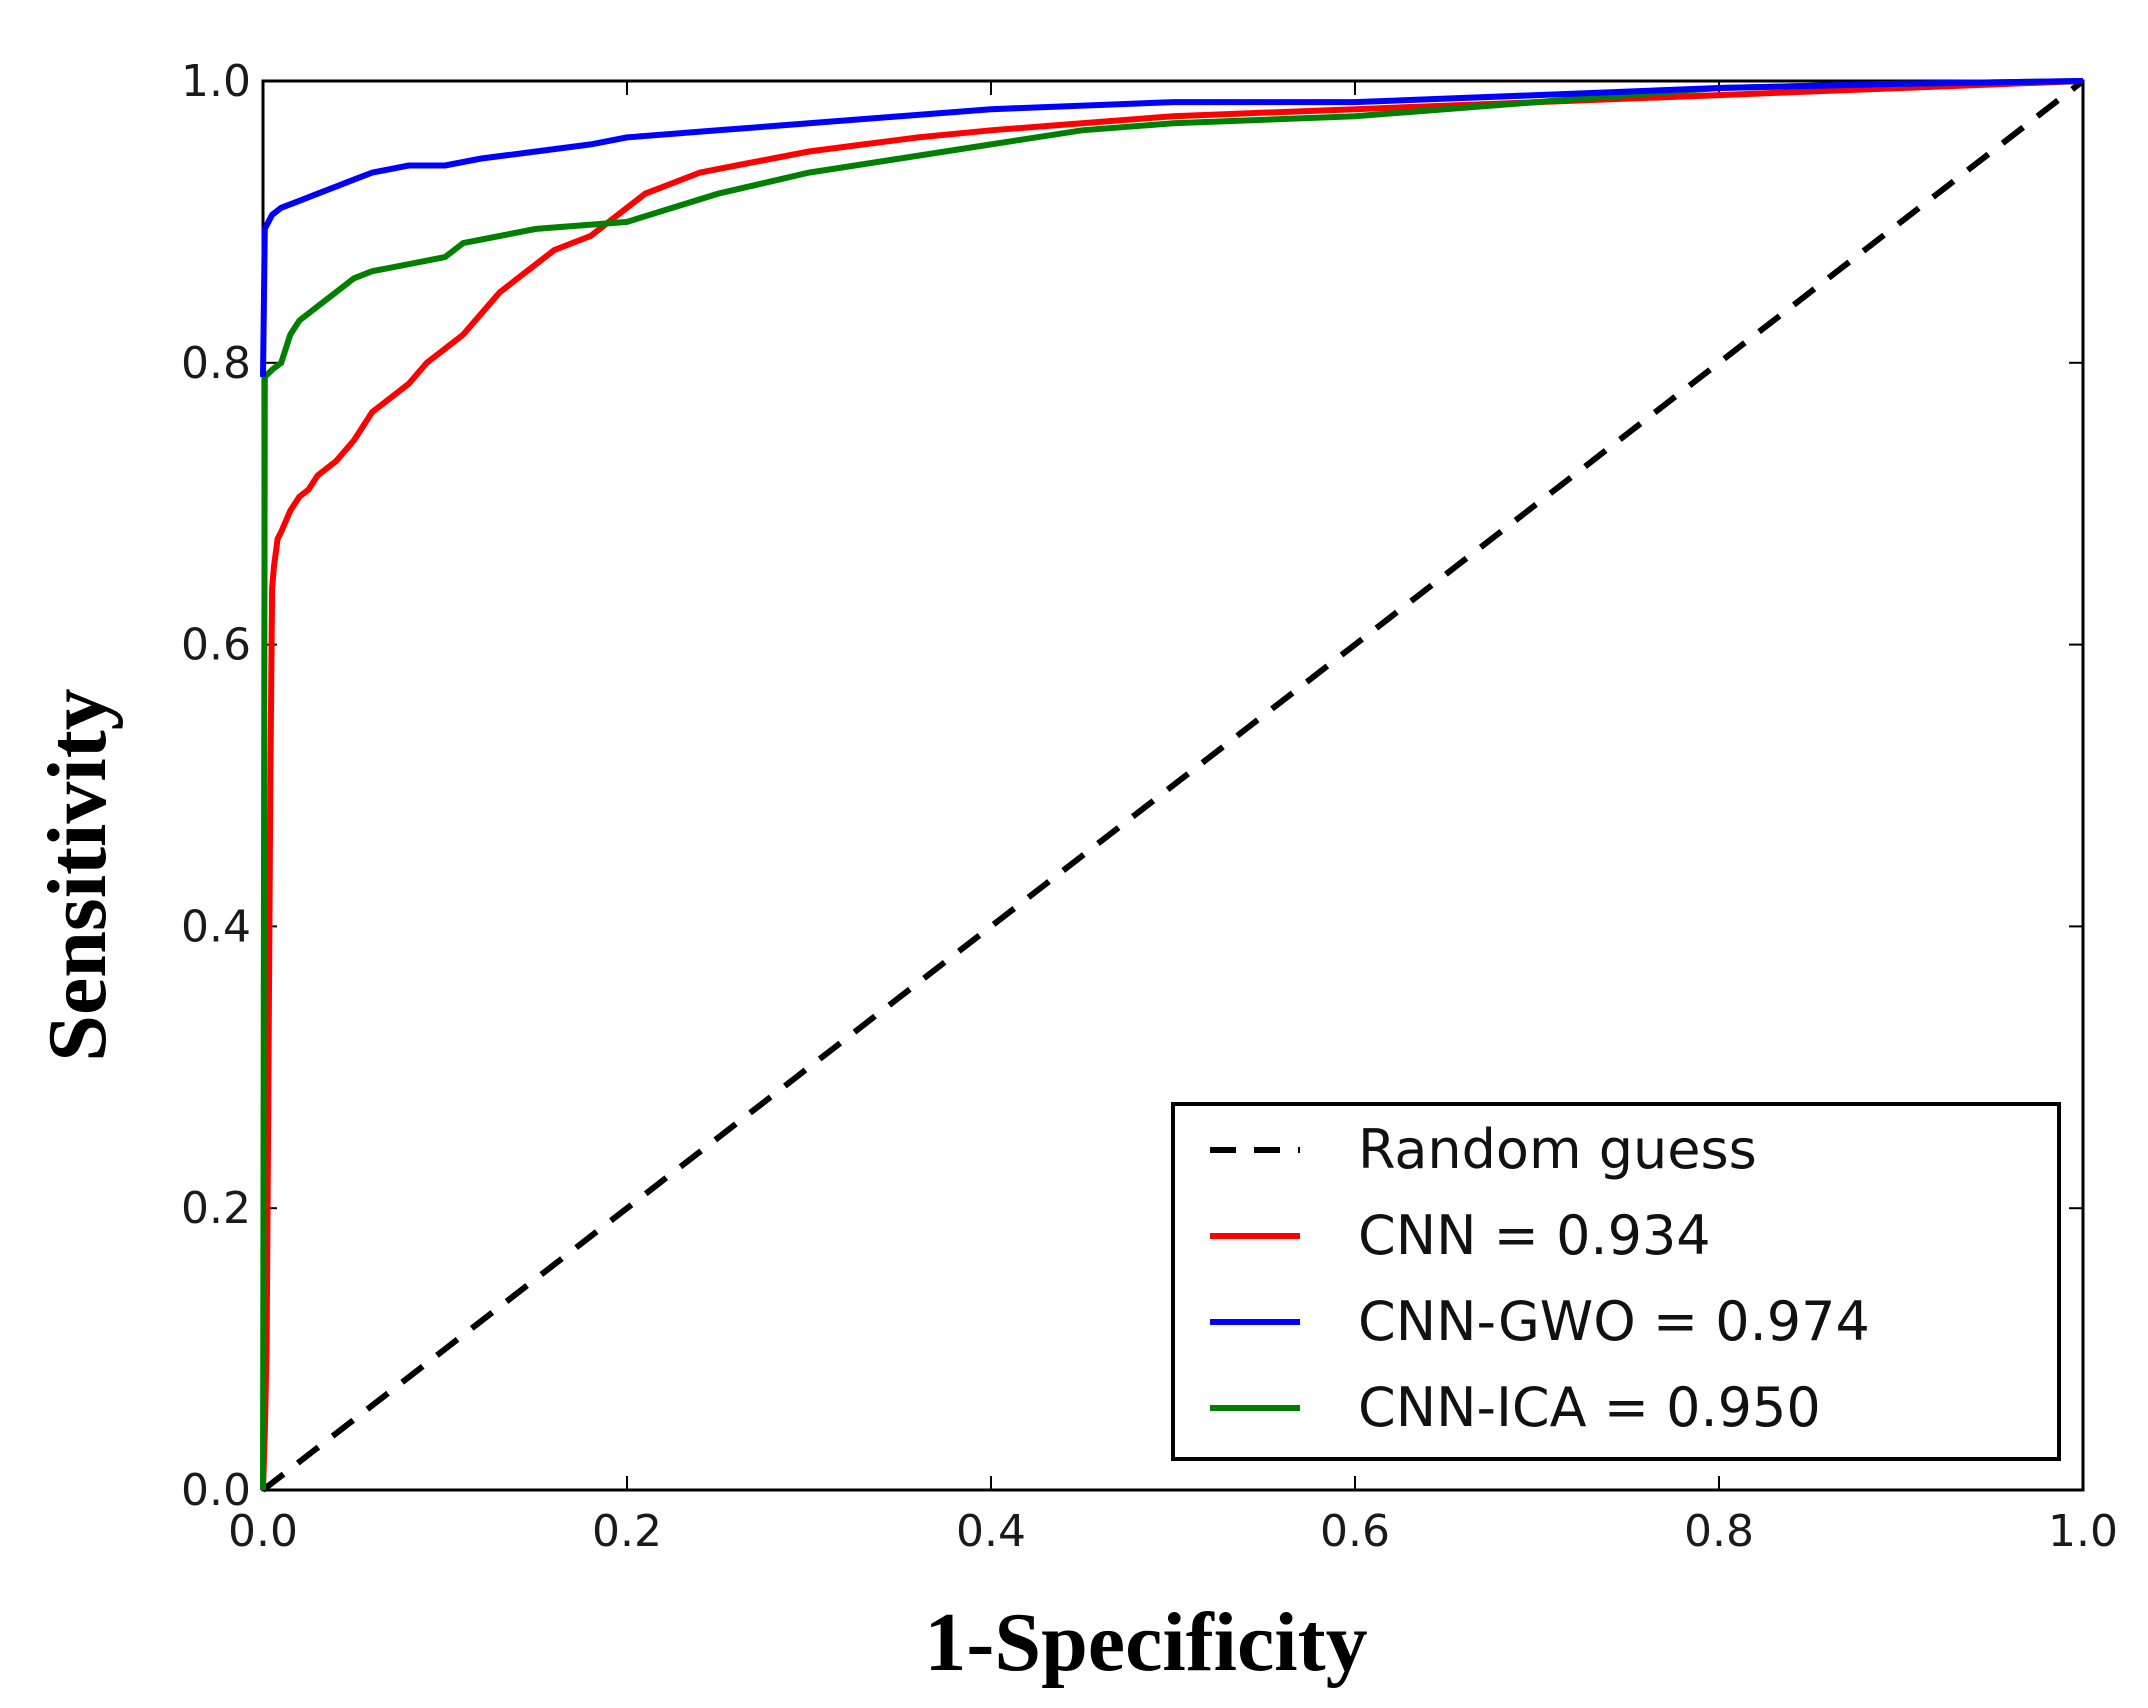 The height and width of the screenshot is (1708, 2148). Describe the element at coordinates (1534, 1235) in the screenshot. I see `legend-label-cnn: CNN = 0.934` at that location.